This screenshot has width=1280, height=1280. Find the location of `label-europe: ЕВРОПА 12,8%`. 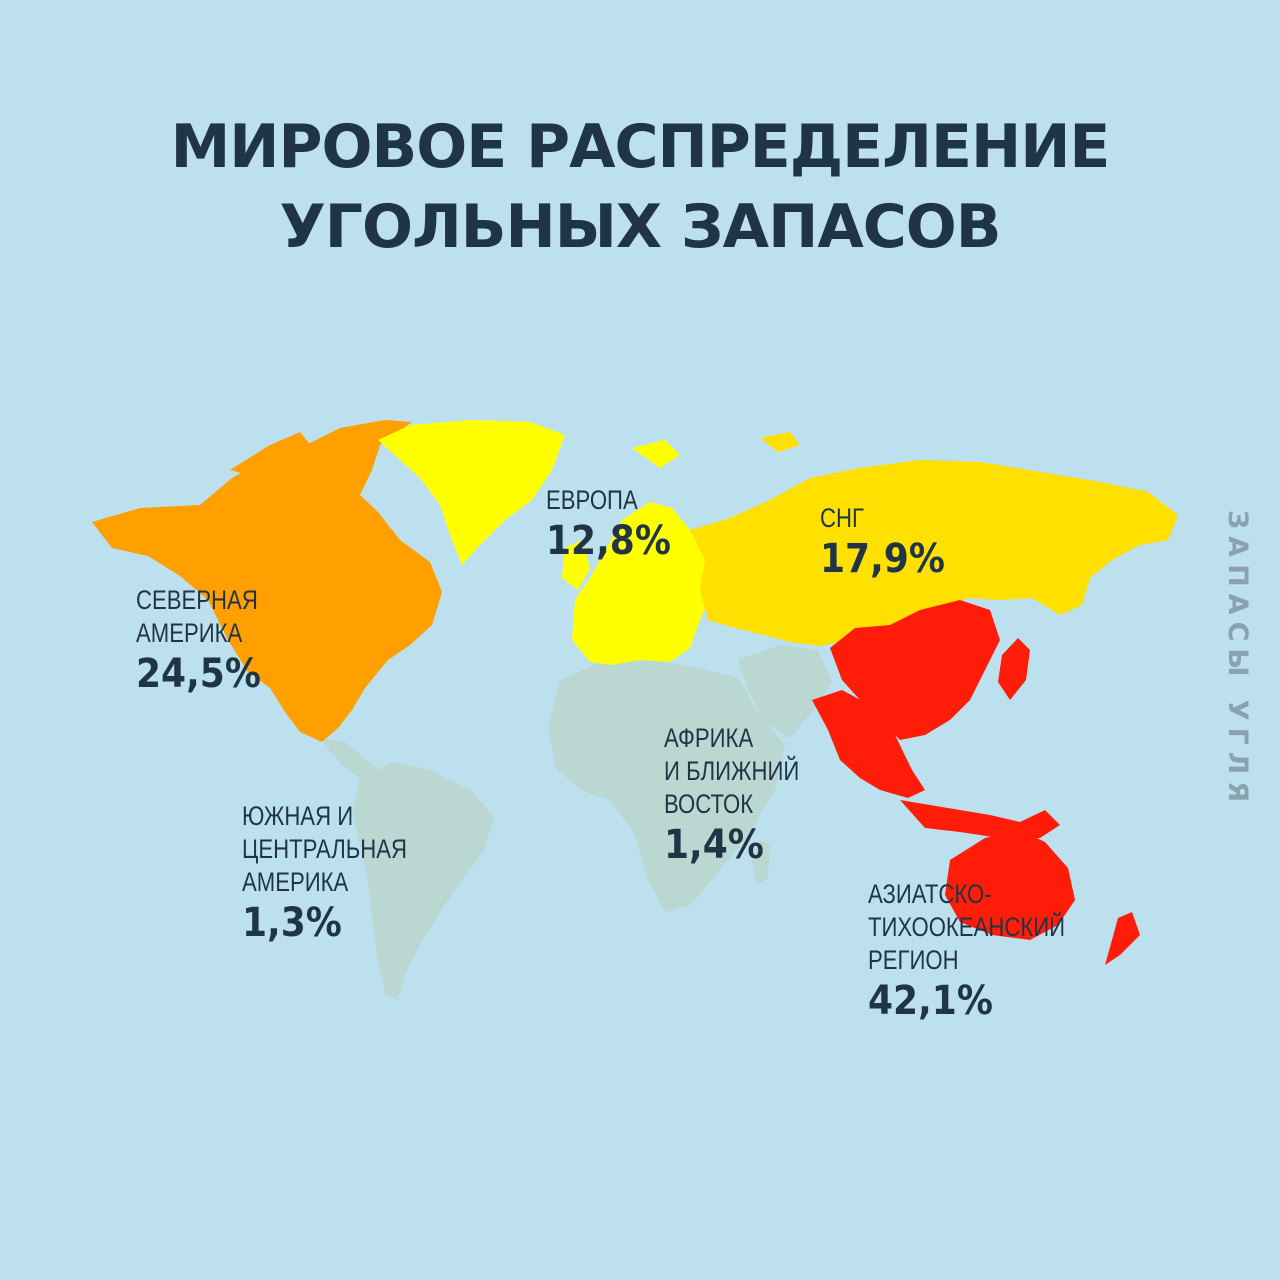

label-europe: ЕВРОПА 12,8% is located at coordinates (615, 524).